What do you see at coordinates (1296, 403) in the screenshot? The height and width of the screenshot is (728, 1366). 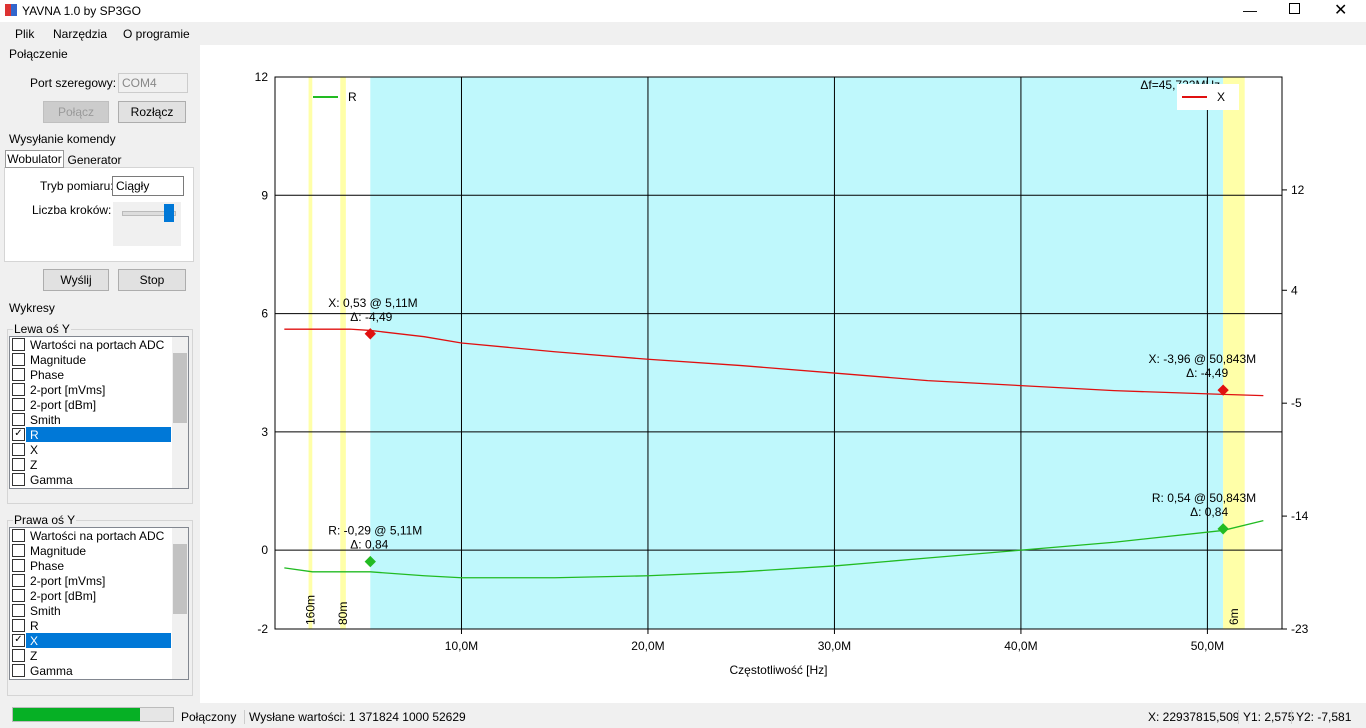 I see `y2-tick-label: -5` at bounding box center [1296, 403].